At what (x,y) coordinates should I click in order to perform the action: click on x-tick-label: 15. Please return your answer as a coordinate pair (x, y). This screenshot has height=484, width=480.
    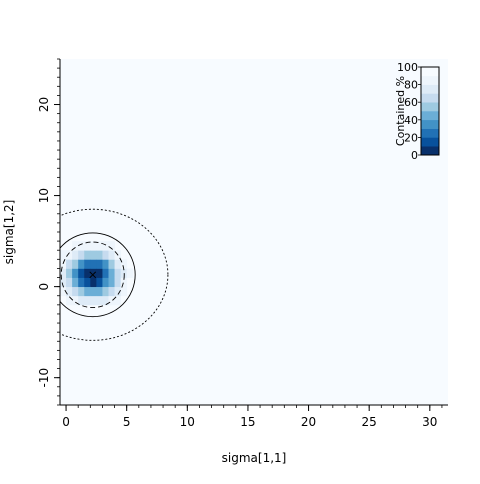
    Looking at the image, I should click on (247, 422).